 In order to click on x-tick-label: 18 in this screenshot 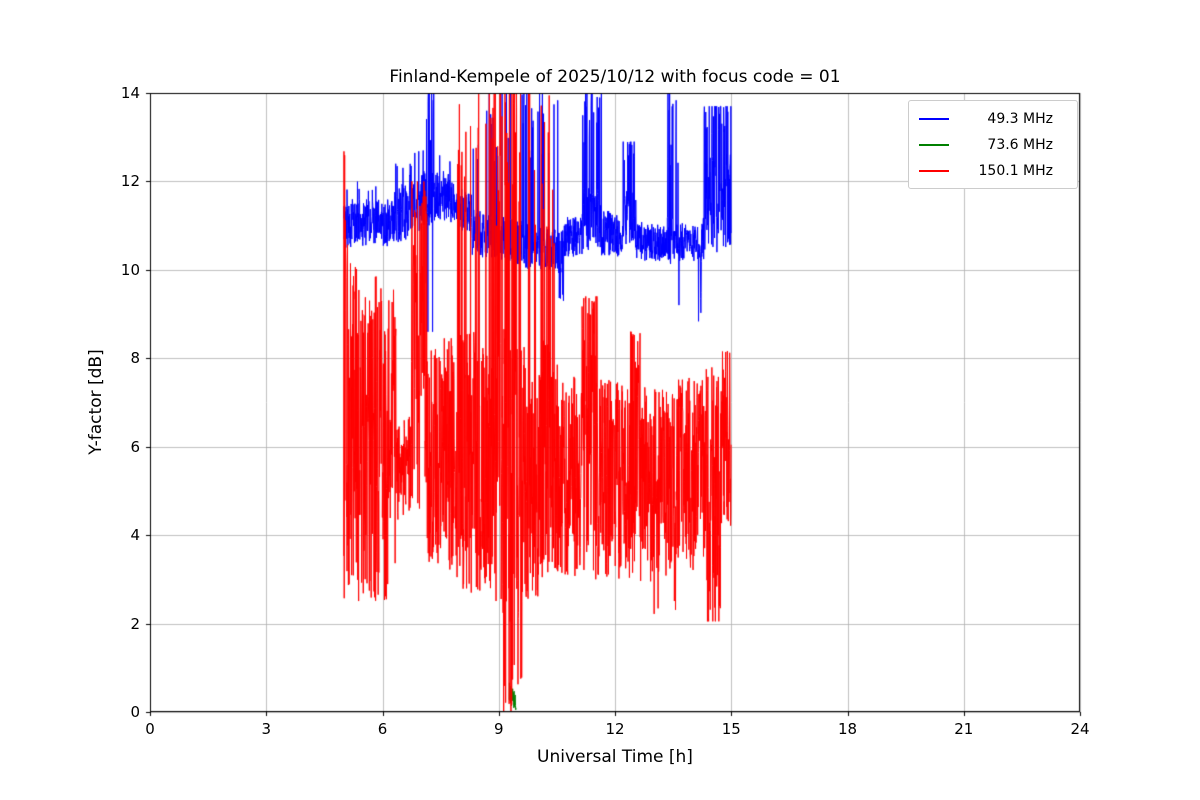, I will do `click(847, 729)`.